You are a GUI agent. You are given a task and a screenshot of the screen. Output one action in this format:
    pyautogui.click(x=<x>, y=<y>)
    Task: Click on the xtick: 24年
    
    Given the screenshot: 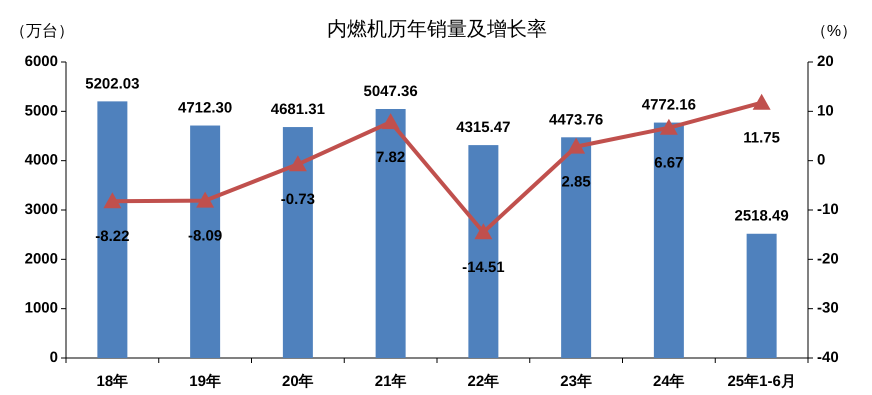 What is the action you would take?
    pyautogui.click(x=669, y=381)
    